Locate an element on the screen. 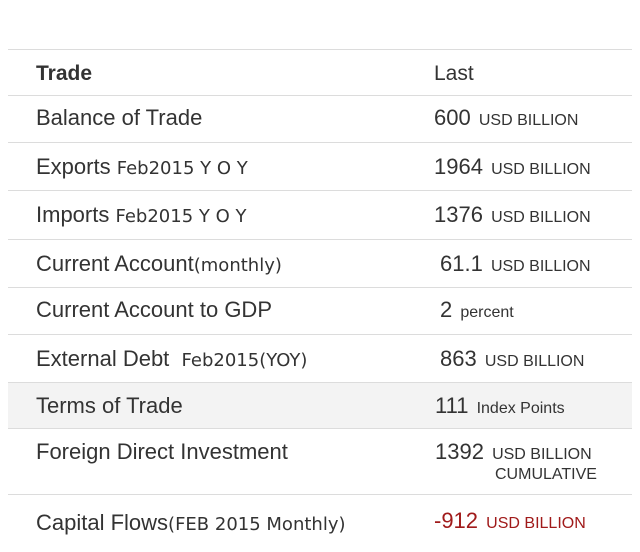 The width and height of the screenshot is (640, 552). row-value: 1376 USD BILLION is located at coordinates (512, 215).